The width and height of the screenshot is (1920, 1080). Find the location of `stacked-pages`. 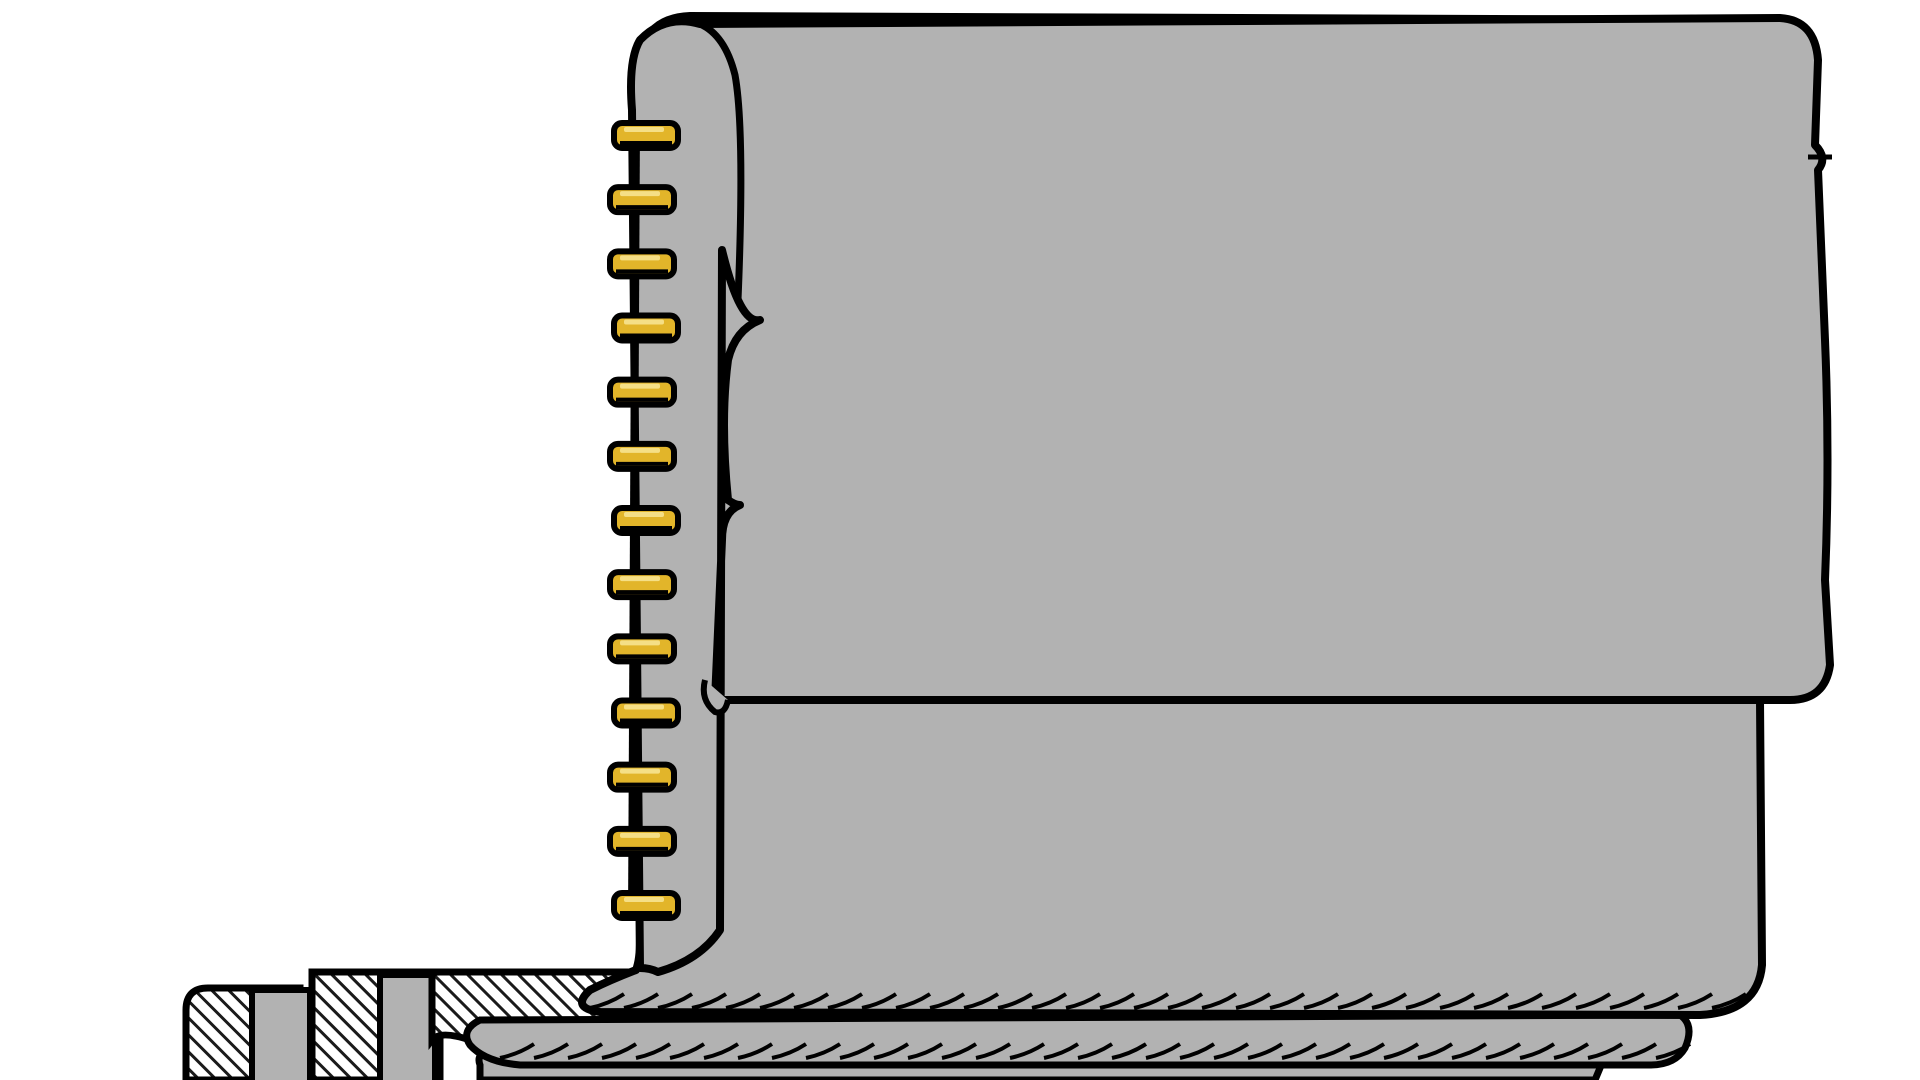

stacked-pages is located at coordinates (1078, 1045).